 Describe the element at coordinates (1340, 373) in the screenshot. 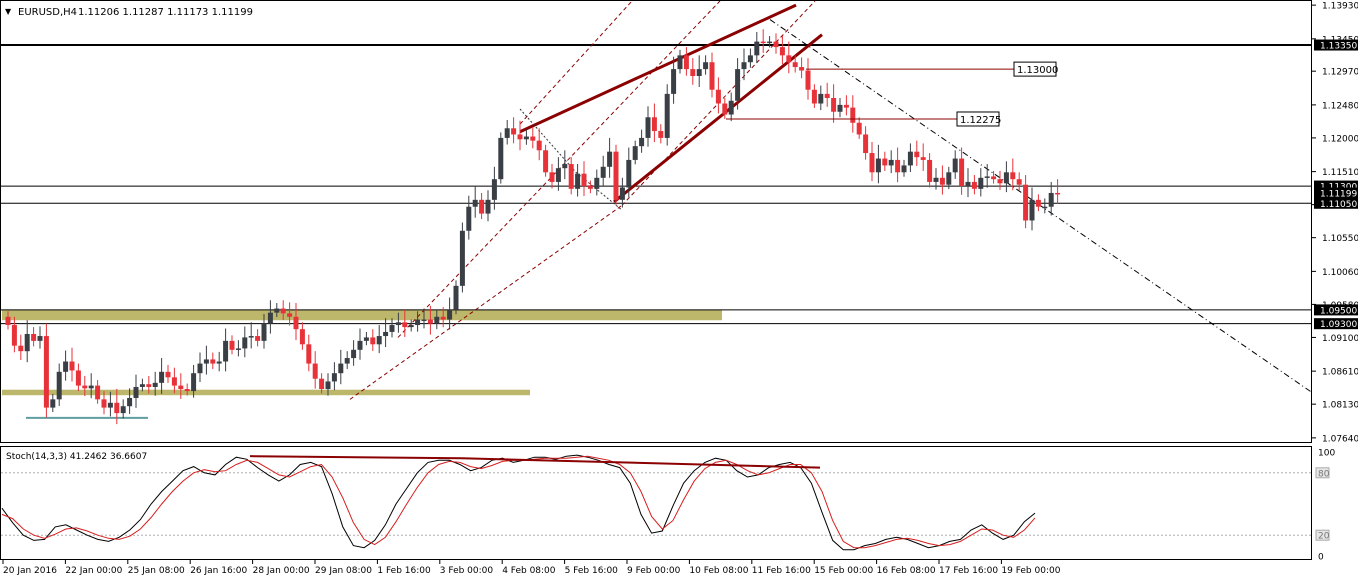

I see `price-tick-label: 1.08610` at that location.